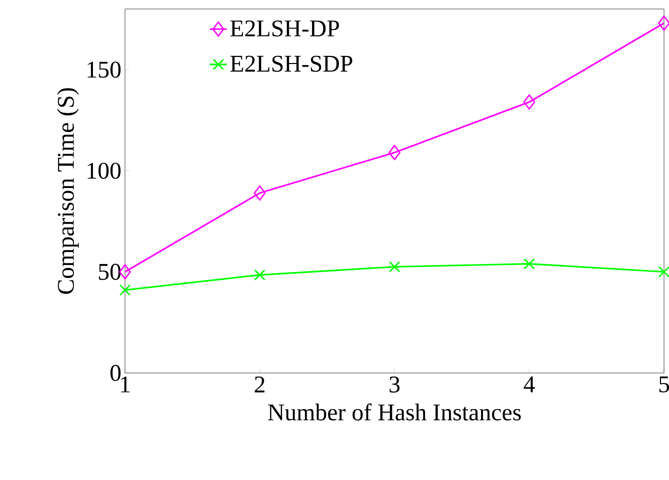  What do you see at coordinates (664, 384) in the screenshot?
I see `x-tick-label: 5` at bounding box center [664, 384].